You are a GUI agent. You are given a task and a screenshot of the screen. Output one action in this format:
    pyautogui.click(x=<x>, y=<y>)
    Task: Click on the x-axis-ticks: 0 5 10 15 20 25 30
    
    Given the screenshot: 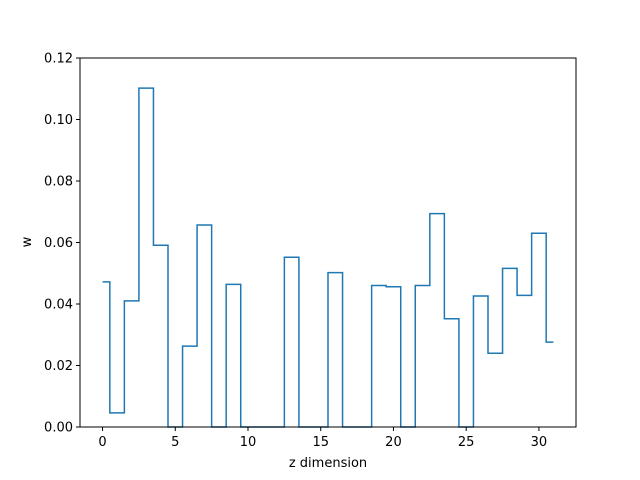 What is the action you would take?
    pyautogui.click(x=322, y=438)
    